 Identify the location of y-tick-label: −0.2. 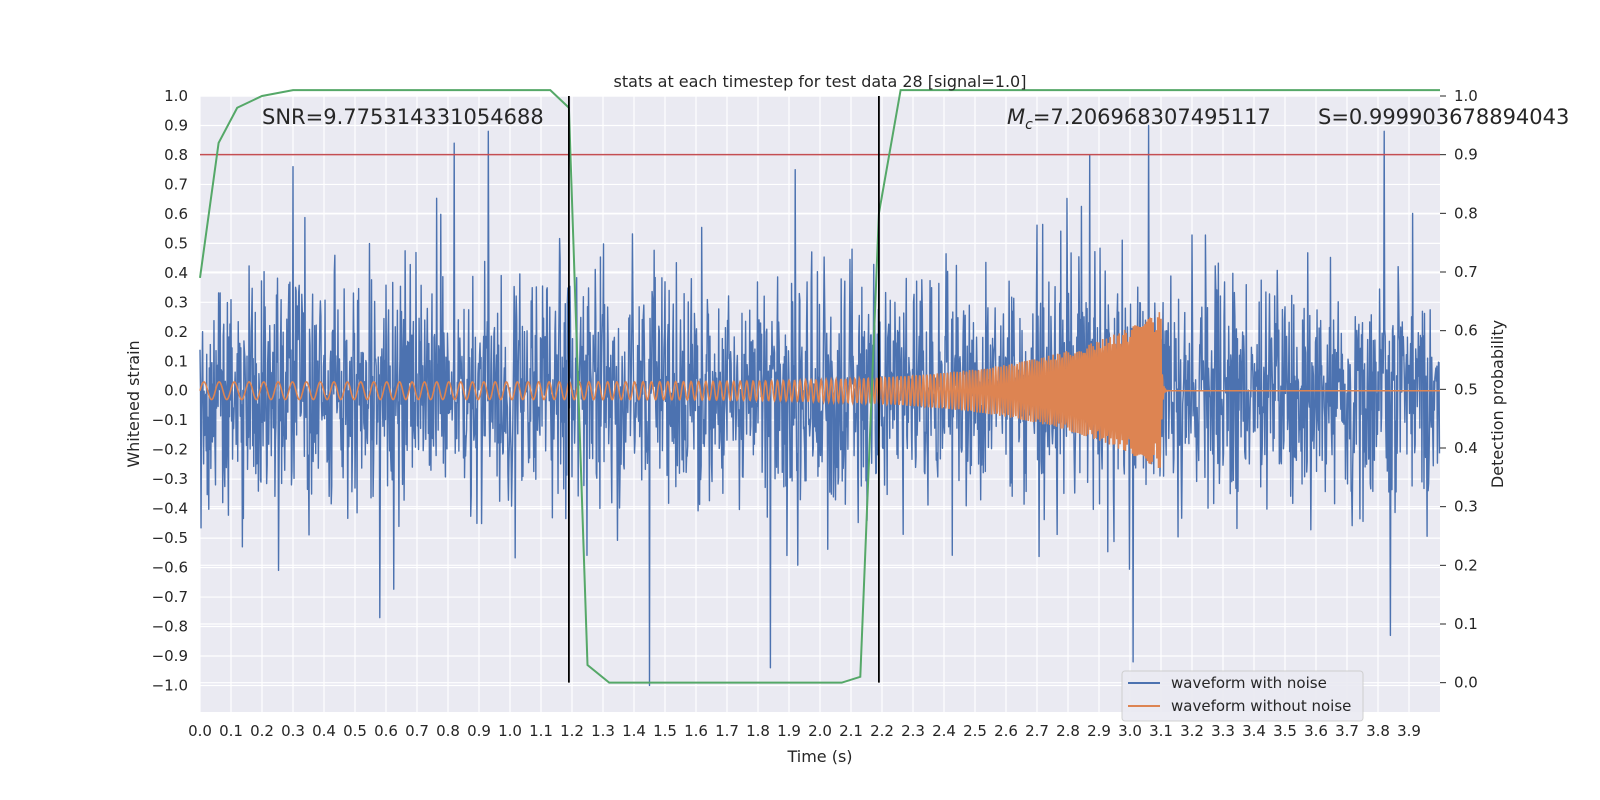
(170, 450).